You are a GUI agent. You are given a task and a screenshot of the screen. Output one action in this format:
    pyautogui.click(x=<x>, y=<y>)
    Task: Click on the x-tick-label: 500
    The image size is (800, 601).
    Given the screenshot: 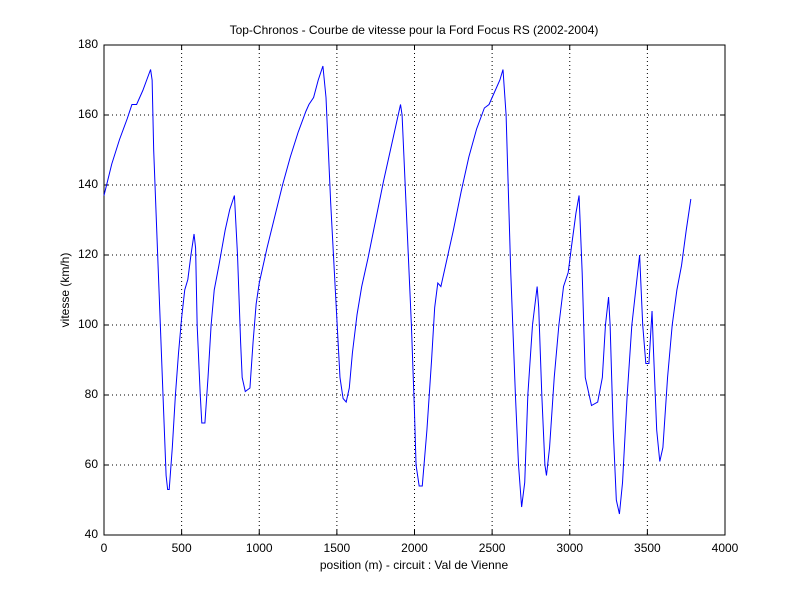 What is the action you would take?
    pyautogui.click(x=182, y=548)
    